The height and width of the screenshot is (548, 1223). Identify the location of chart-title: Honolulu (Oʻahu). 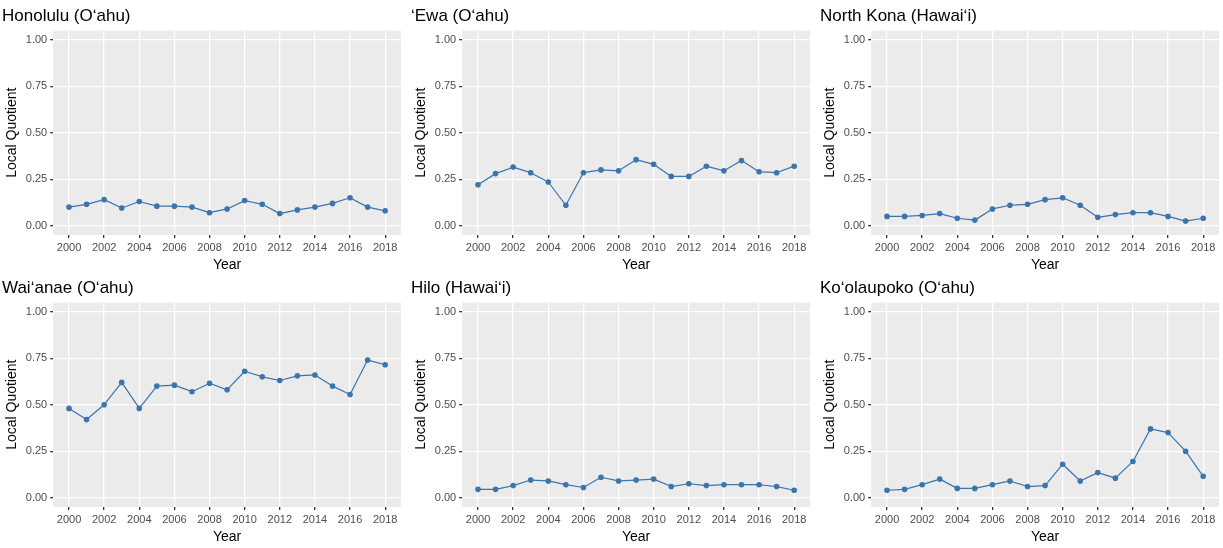
(66, 15).